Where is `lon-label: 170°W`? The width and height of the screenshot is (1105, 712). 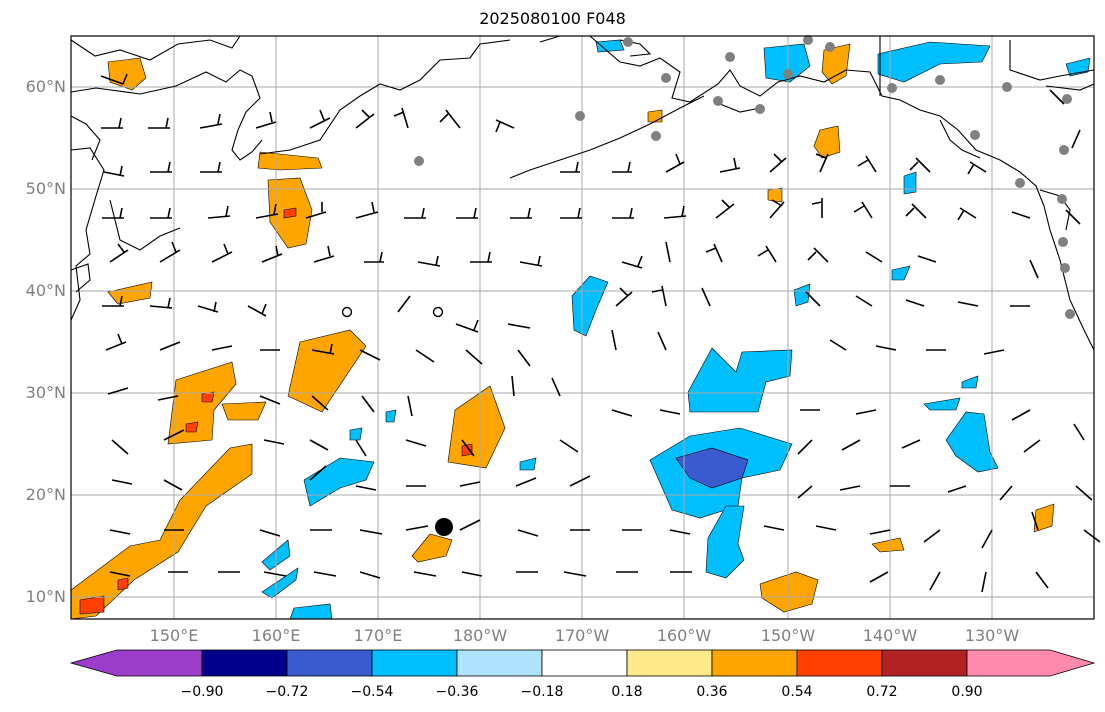
lon-label: 170°W is located at coordinates (582, 635).